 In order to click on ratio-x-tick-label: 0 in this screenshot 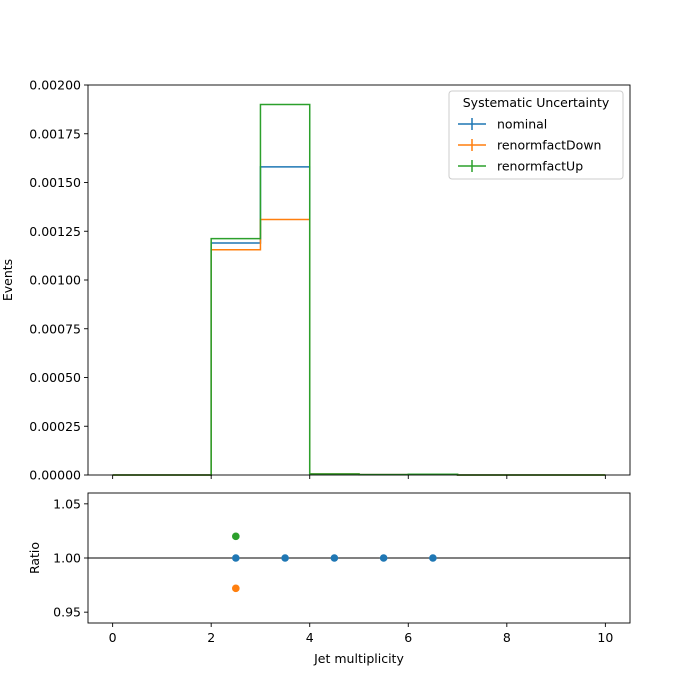, I will do `click(113, 637)`.